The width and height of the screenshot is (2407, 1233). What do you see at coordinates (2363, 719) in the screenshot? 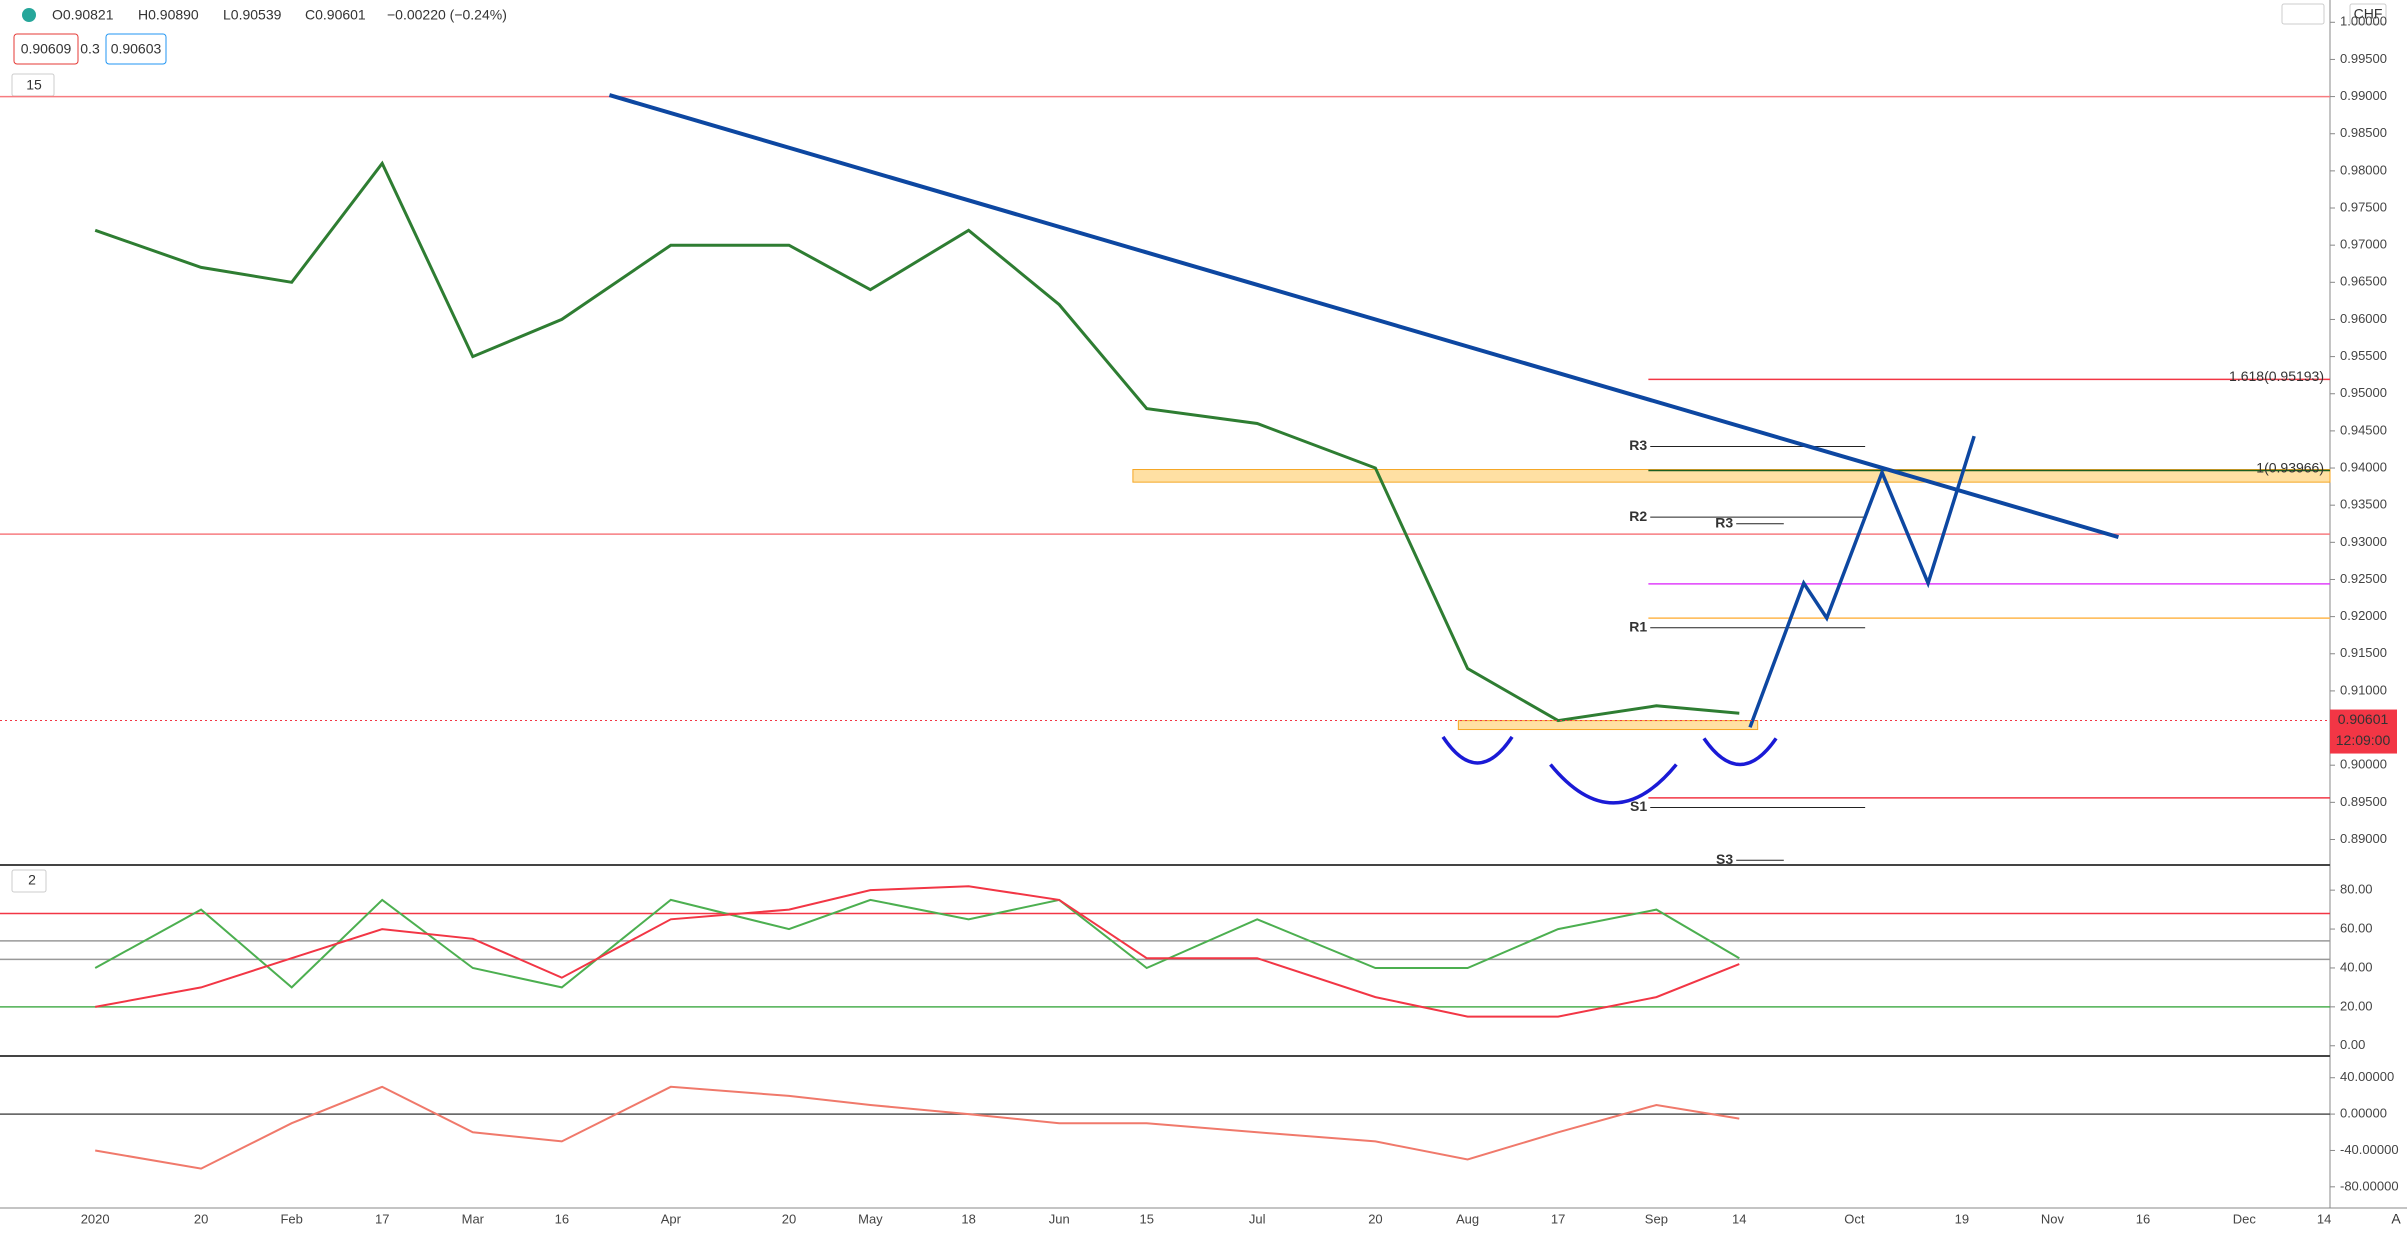
I see `price-tag-value: 0.90601` at bounding box center [2363, 719].